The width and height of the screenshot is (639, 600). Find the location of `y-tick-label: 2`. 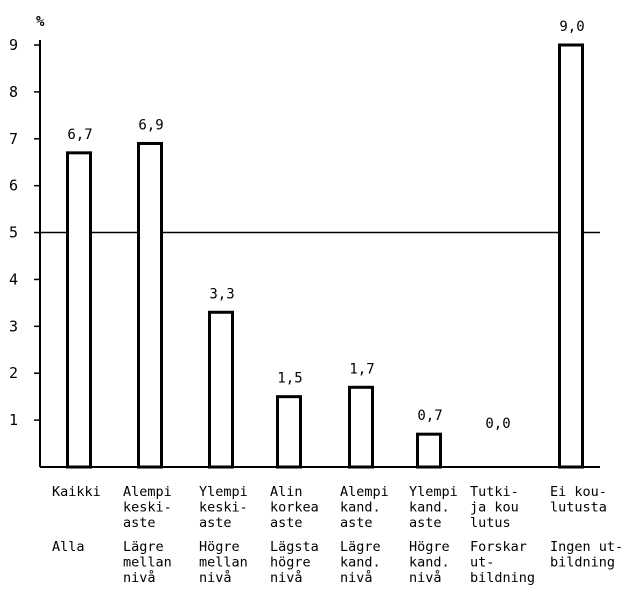

y-tick-label: 2 is located at coordinates (13, 373).